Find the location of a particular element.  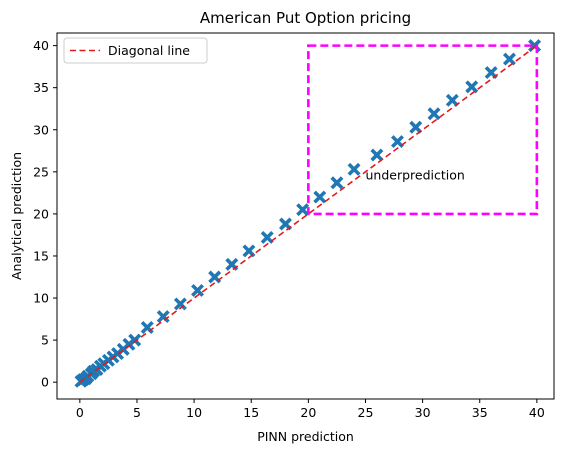

y-tick-label-1: 5 is located at coordinates (45, 340).